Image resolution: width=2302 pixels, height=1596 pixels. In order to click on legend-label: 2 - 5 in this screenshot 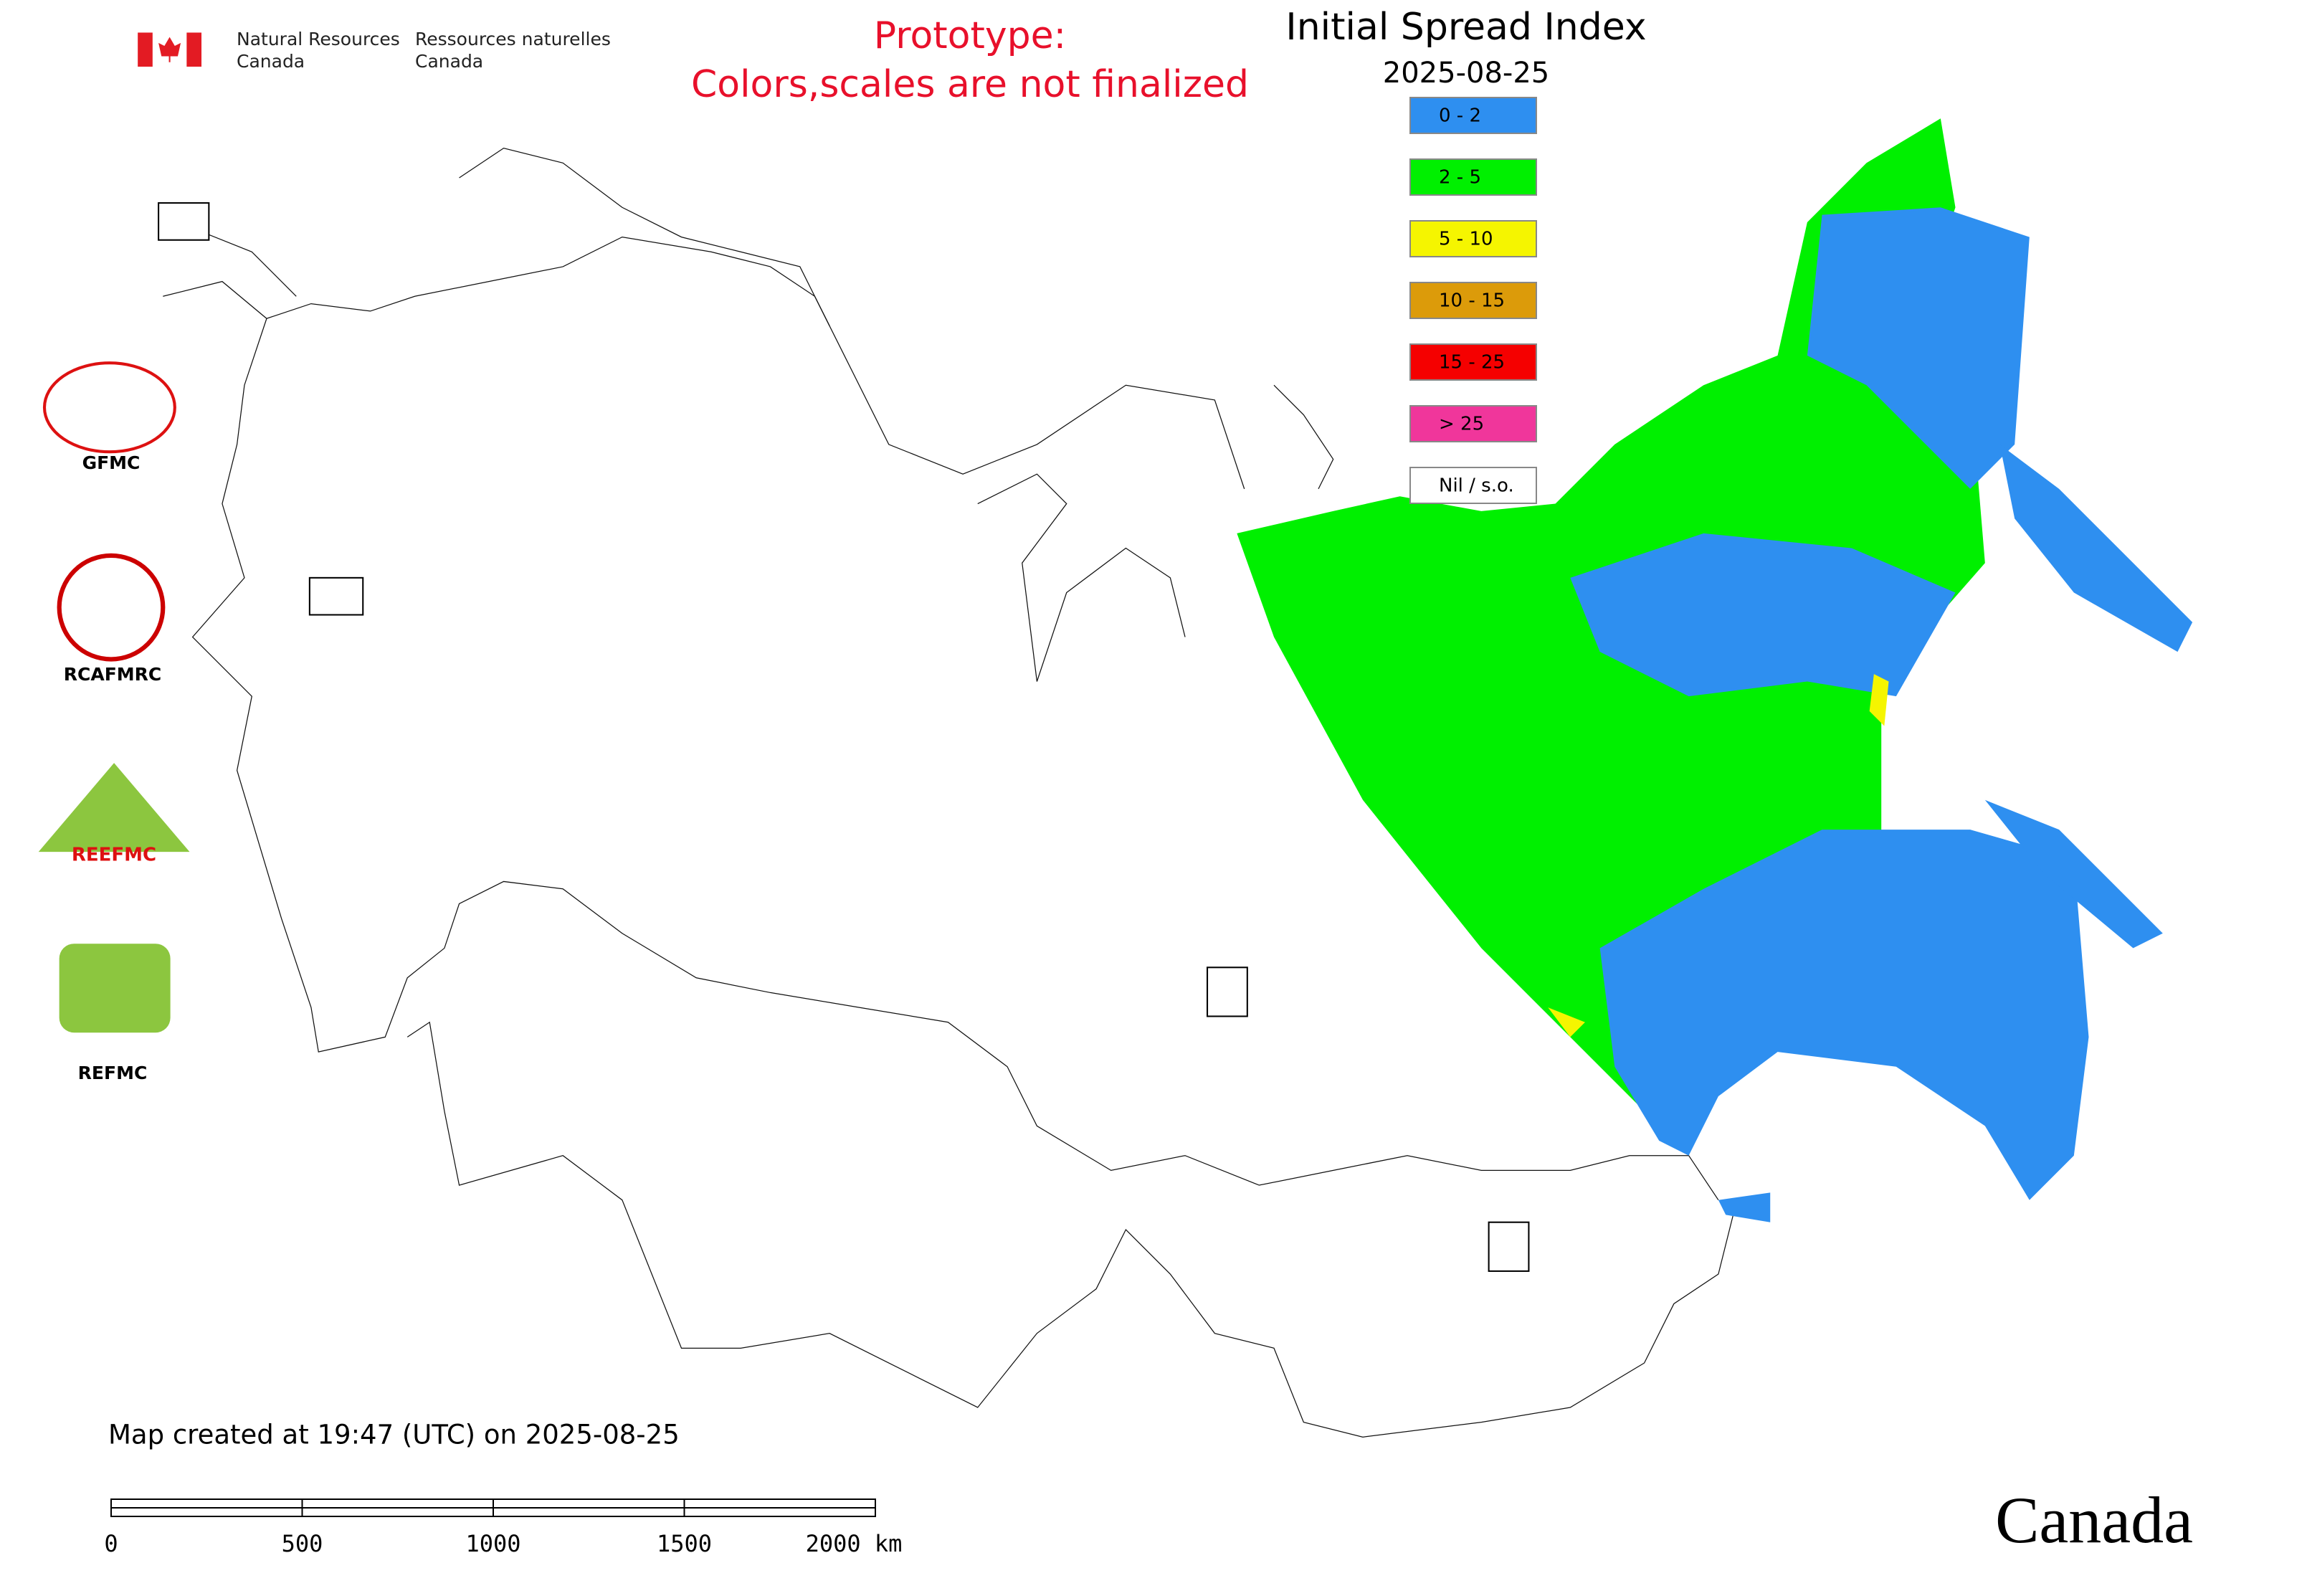, I will do `click(1460, 178)`.